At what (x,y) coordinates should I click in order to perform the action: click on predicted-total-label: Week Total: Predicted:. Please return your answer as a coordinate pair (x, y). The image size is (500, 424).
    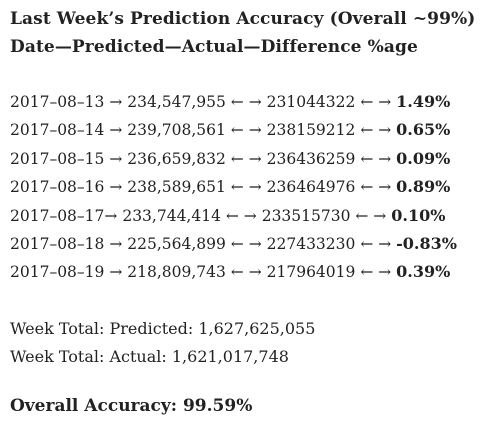
    Looking at the image, I should click on (104, 328).